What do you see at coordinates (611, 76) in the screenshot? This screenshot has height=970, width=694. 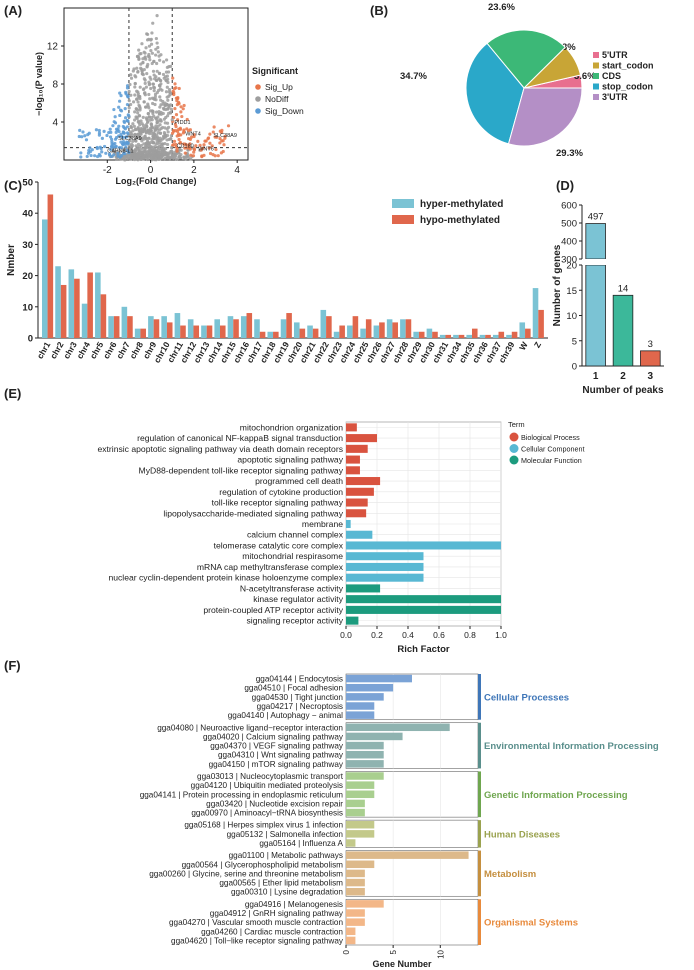 I see `legend-label: CDS` at bounding box center [611, 76].